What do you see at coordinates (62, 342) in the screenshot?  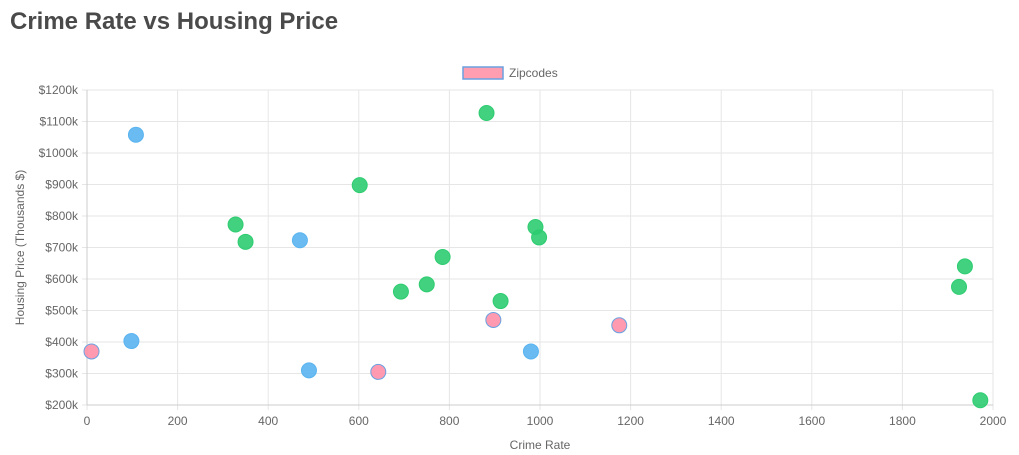 I see `y-tick-label: $400k` at bounding box center [62, 342].